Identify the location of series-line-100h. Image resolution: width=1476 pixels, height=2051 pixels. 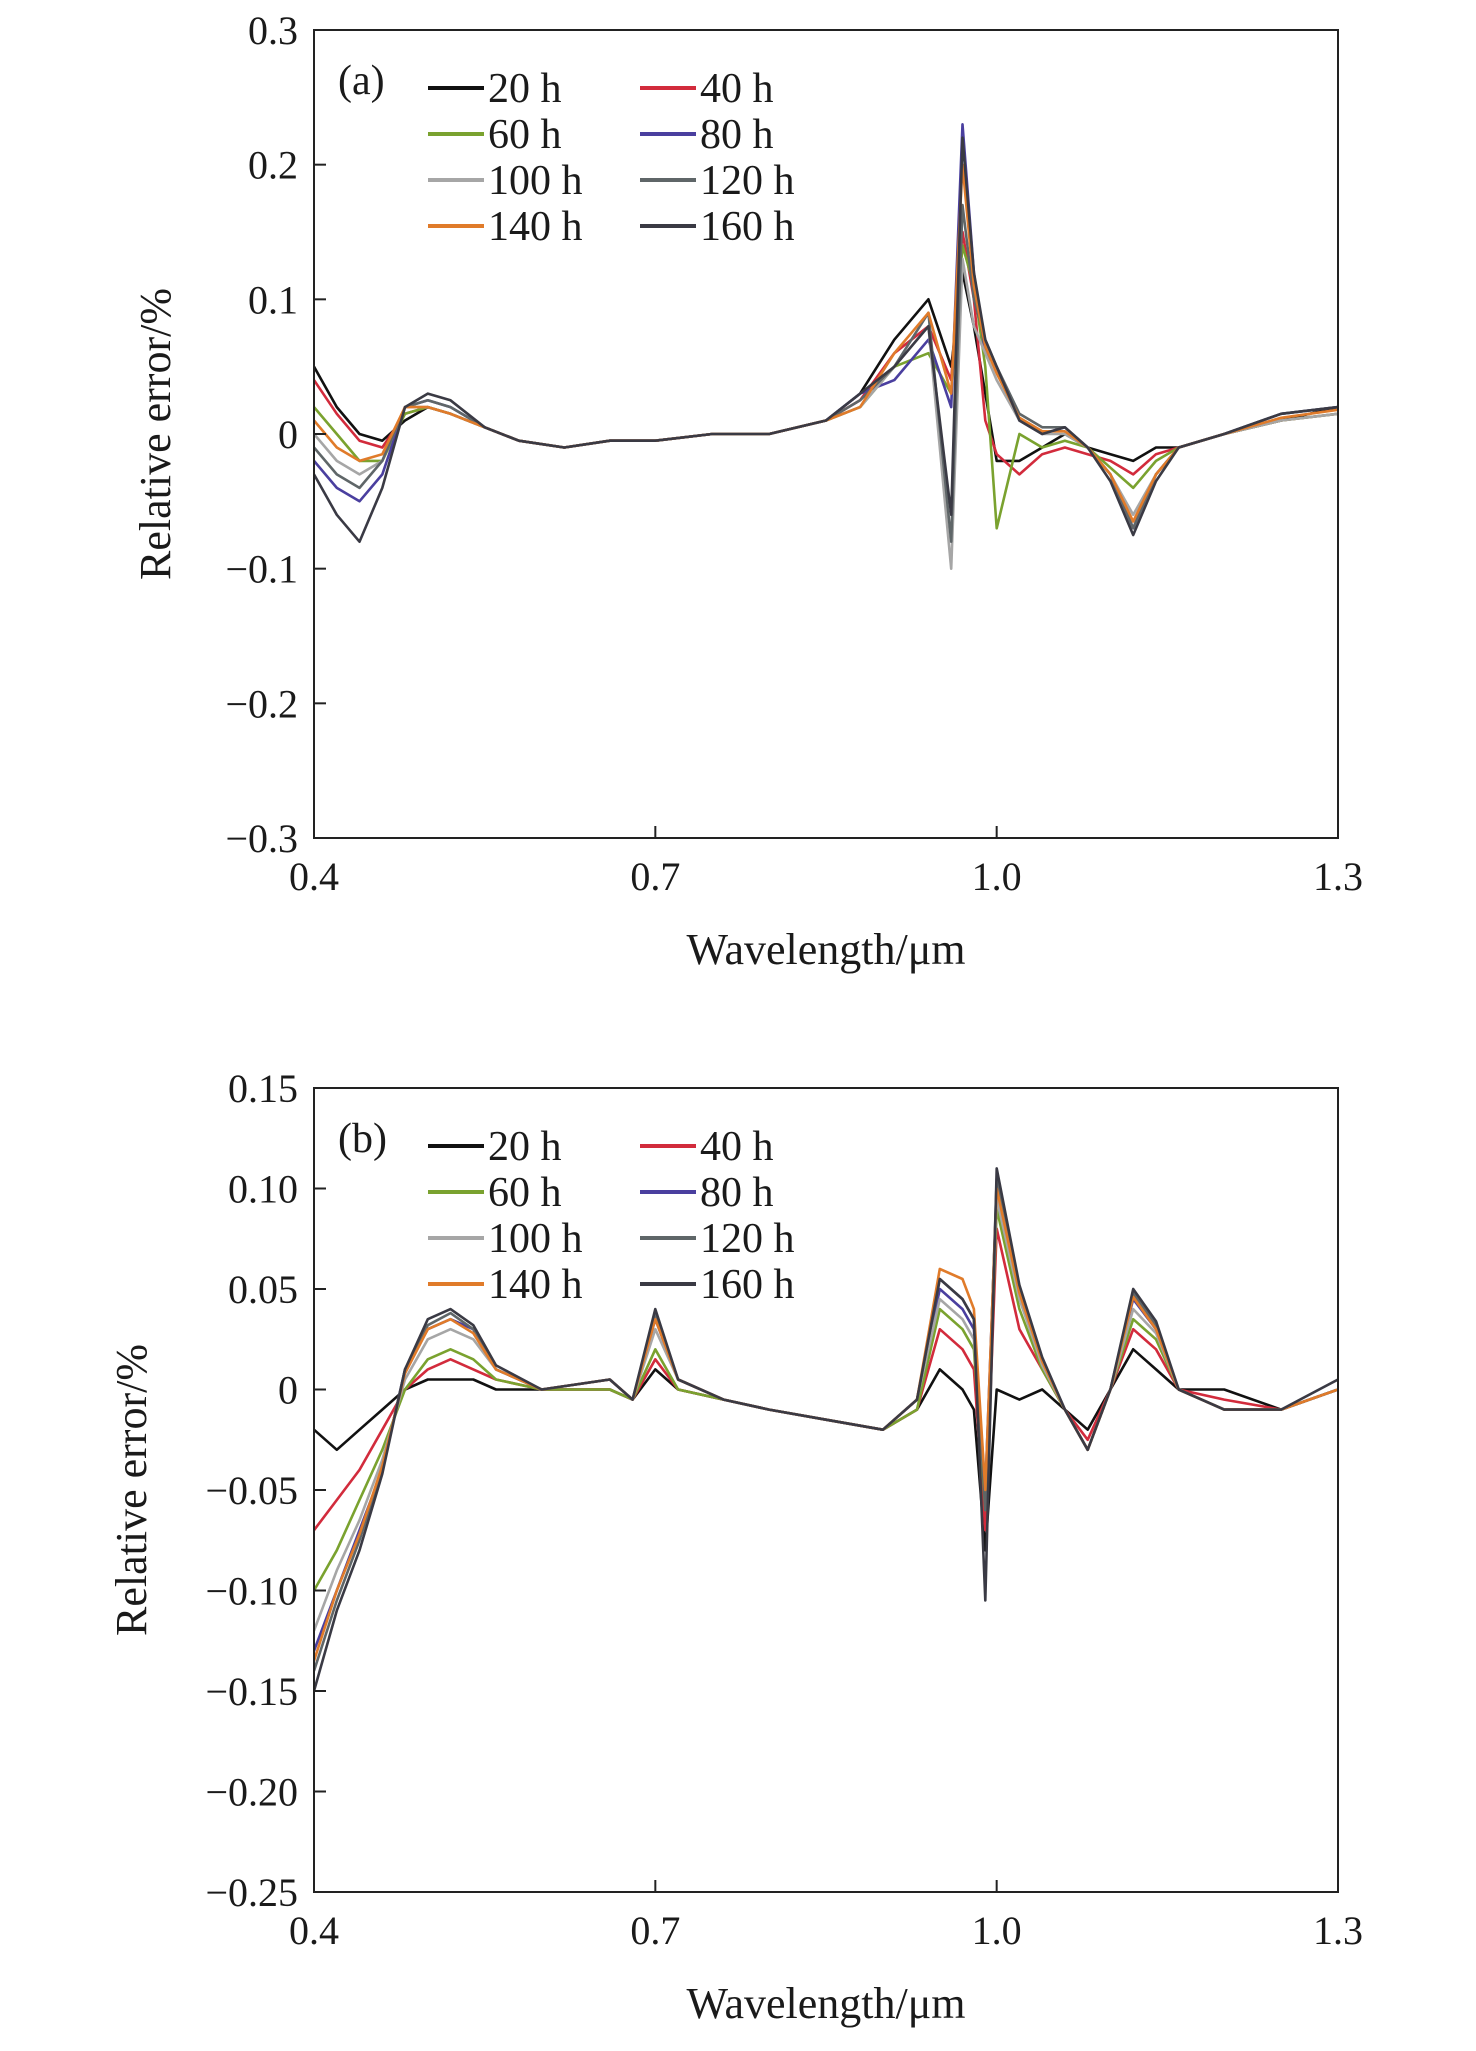
(826, 1414).